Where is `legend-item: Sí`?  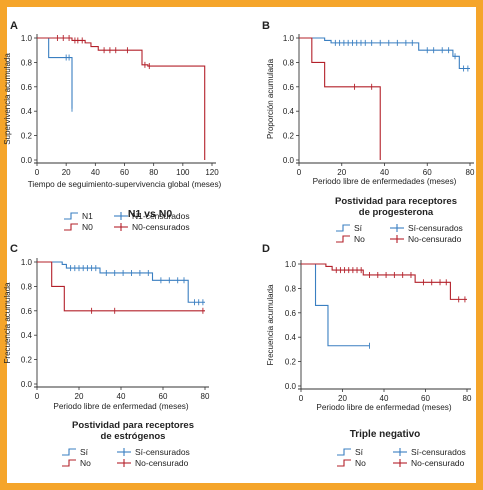
legend-item: Sí is located at coordinates (350, 452).